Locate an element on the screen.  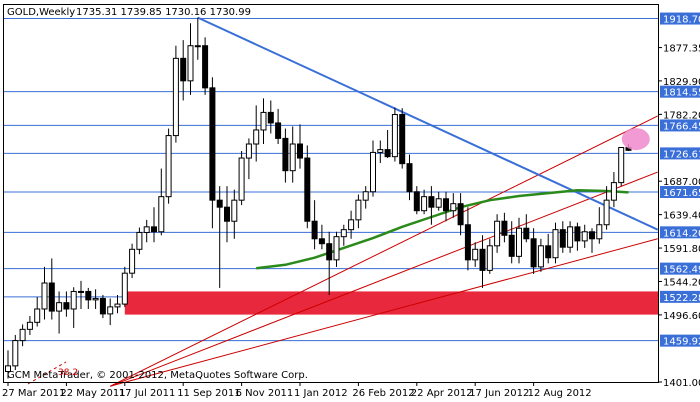
x-tick-label-2: 17 Jul 2011 is located at coordinates (147, 393).